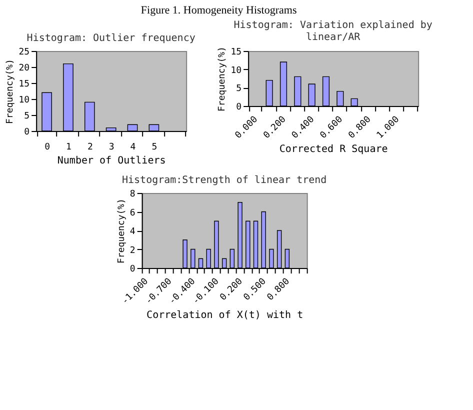 Image resolution: width=473 pixels, height=410 pixels. Describe the element at coordinates (69, 147) in the screenshot. I see `x-tick-label: 1` at that location.